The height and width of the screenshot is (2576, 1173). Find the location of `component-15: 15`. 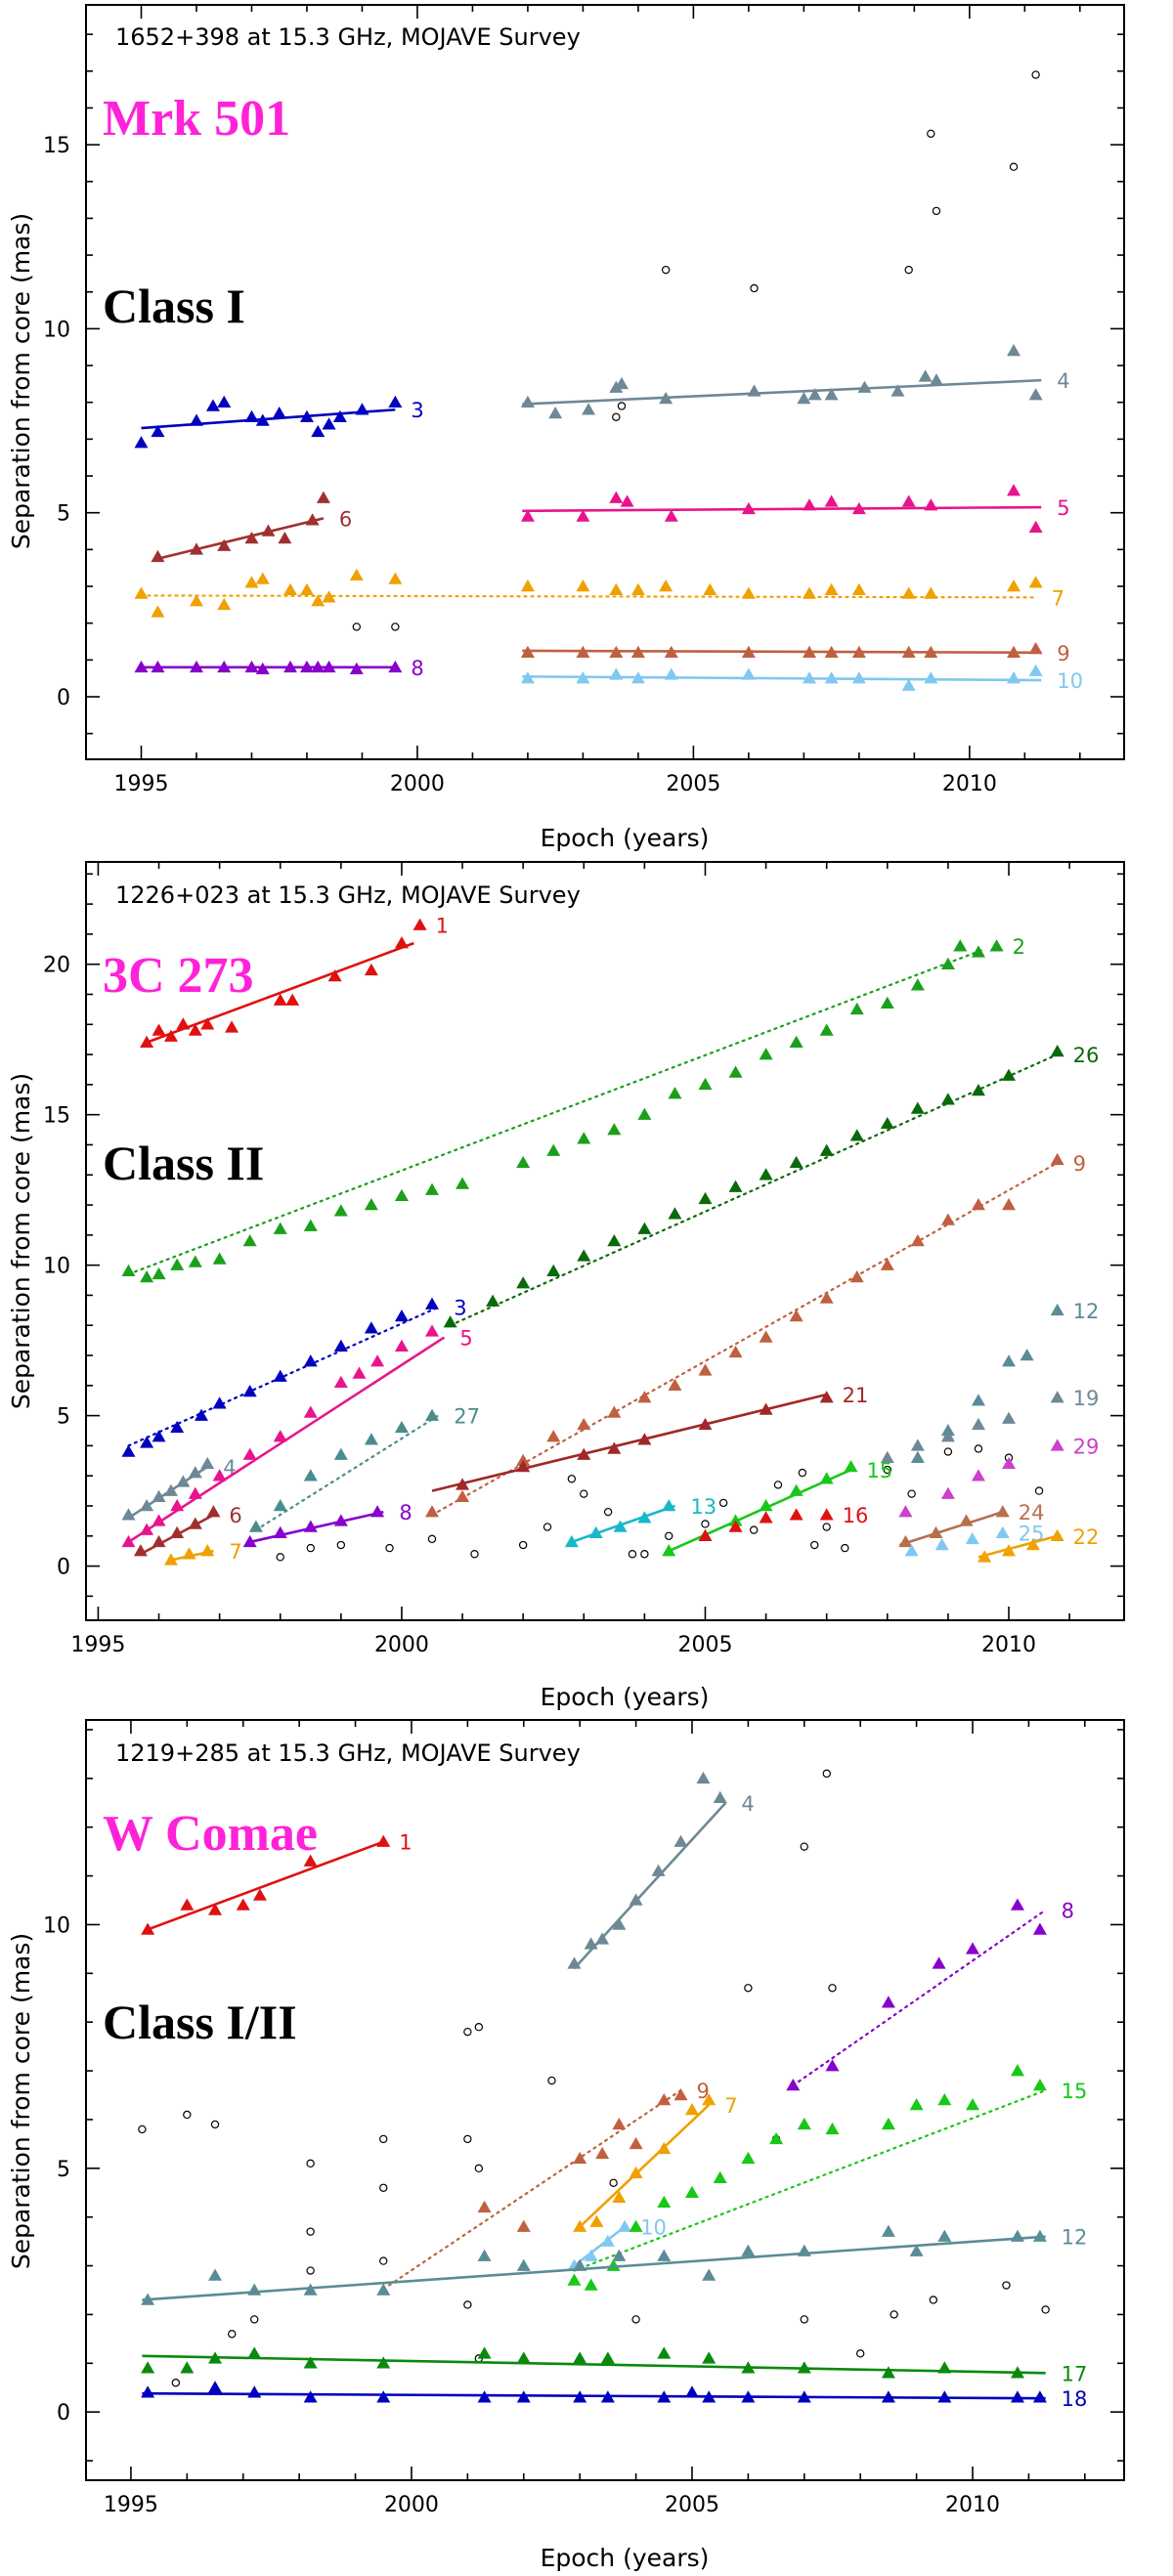

component-15: 15 is located at coordinates (827, 2177).